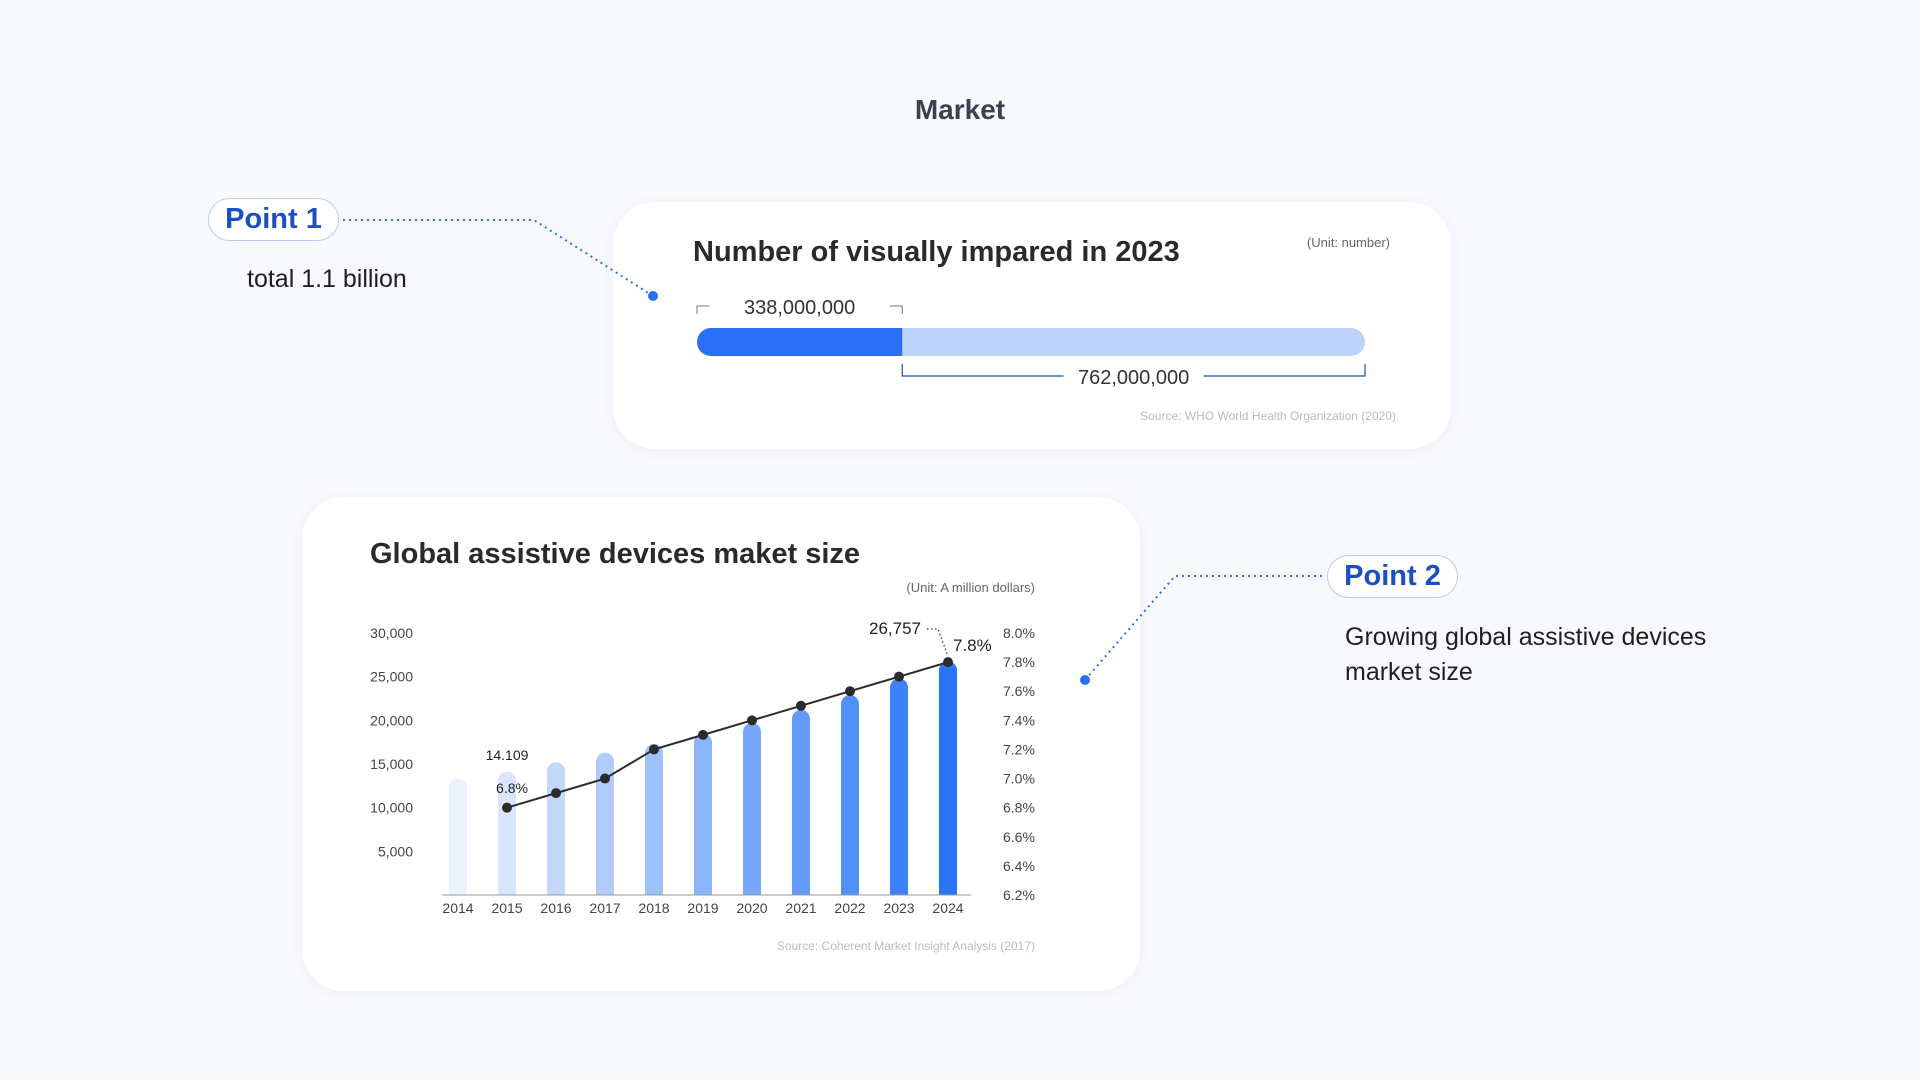 The height and width of the screenshot is (1080, 1920). Describe the element at coordinates (1085, 680) in the screenshot. I see `point-2-dot` at that location.